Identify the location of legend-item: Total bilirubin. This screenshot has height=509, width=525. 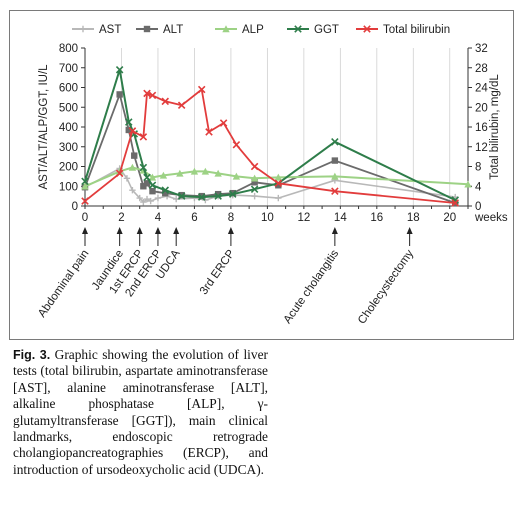
(403, 30).